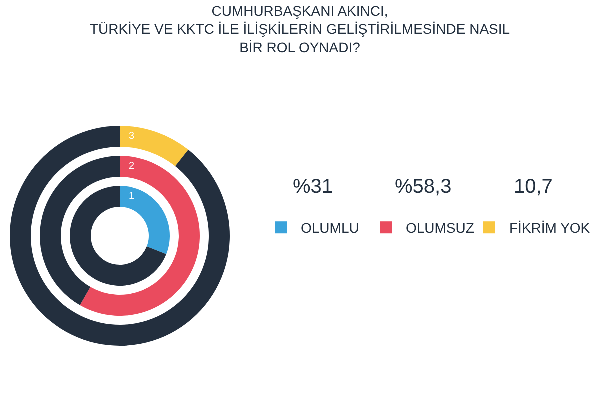  Describe the element at coordinates (423, 187) in the screenshot. I see `text: %58,3` at that location.